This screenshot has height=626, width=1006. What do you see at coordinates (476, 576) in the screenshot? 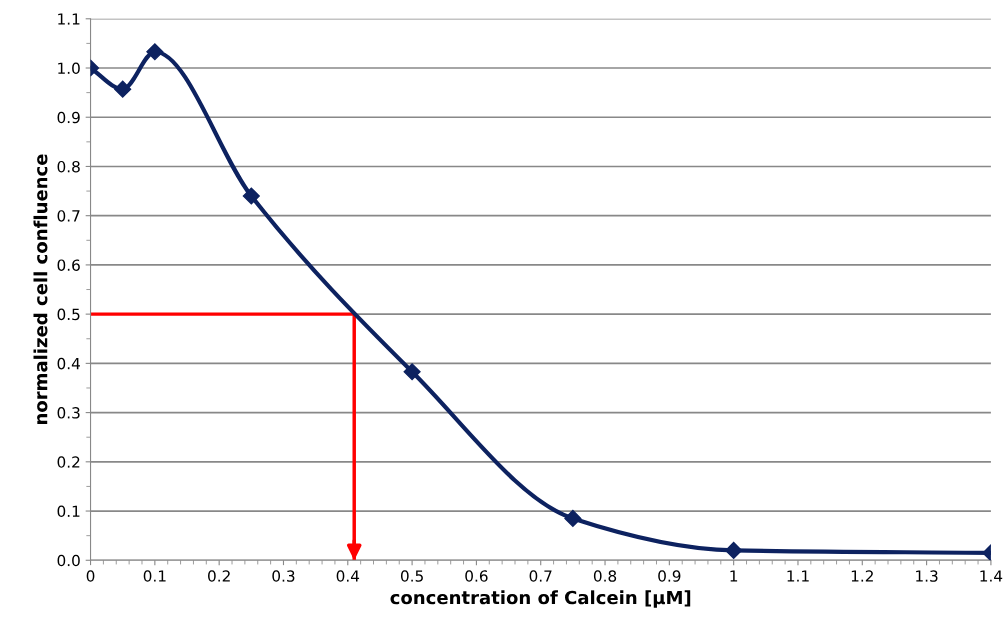
I see `x-tick-label: 0.6` at bounding box center [476, 576].